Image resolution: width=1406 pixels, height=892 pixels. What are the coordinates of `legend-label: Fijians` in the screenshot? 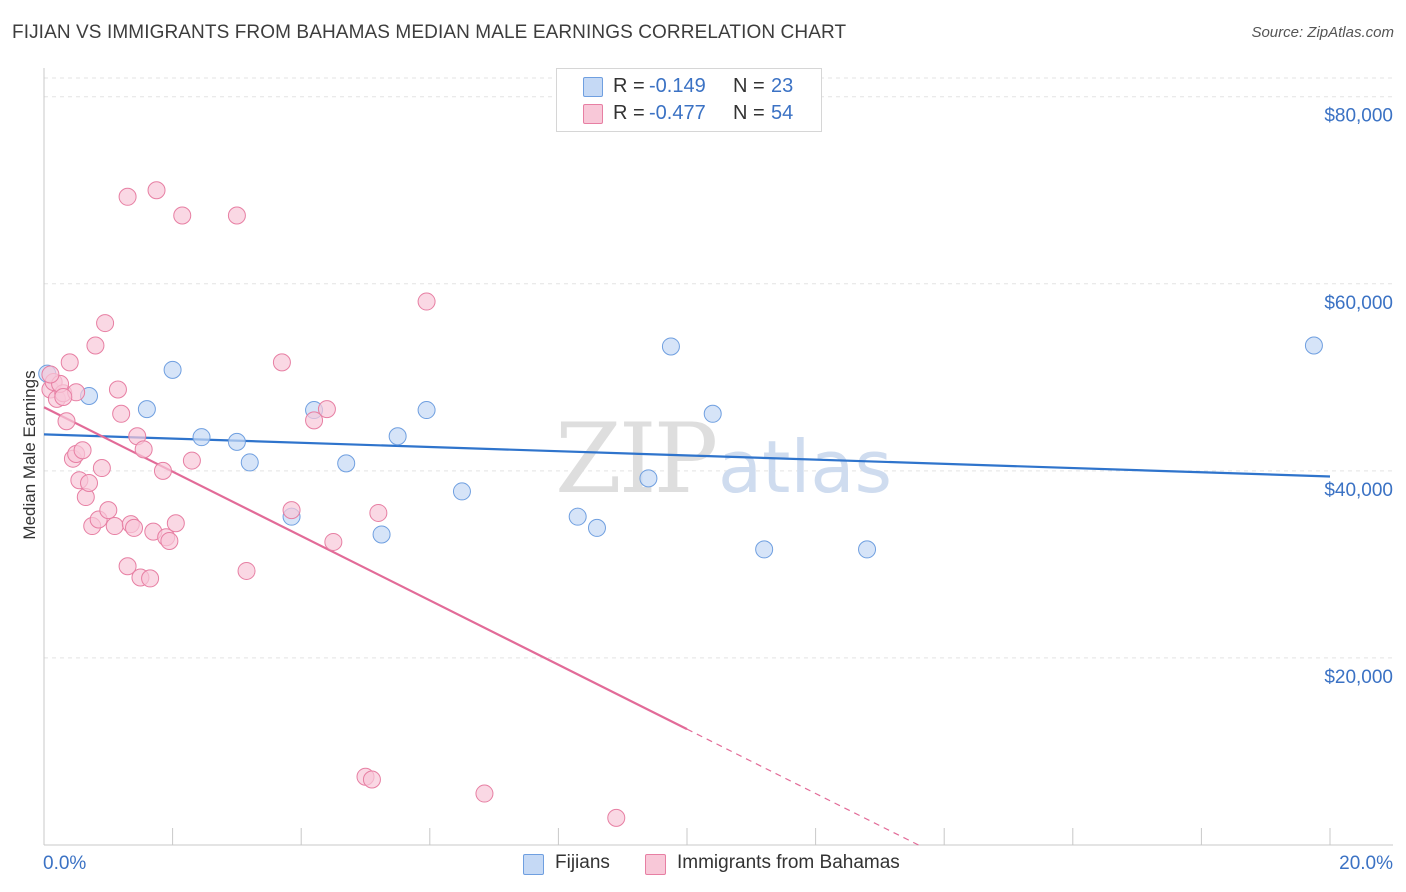 It's located at (582, 862).